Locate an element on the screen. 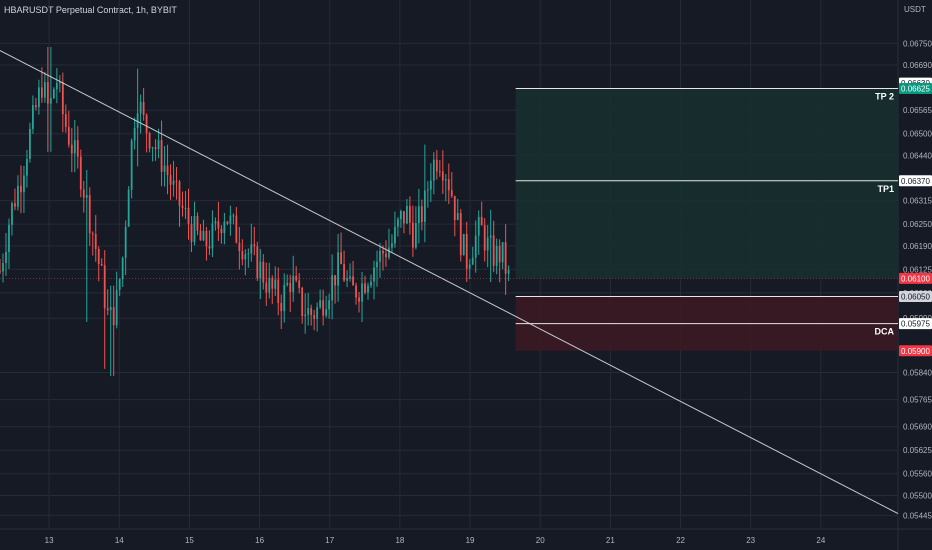 The width and height of the screenshot is (932, 550). level-label: DCA is located at coordinates (885, 332).